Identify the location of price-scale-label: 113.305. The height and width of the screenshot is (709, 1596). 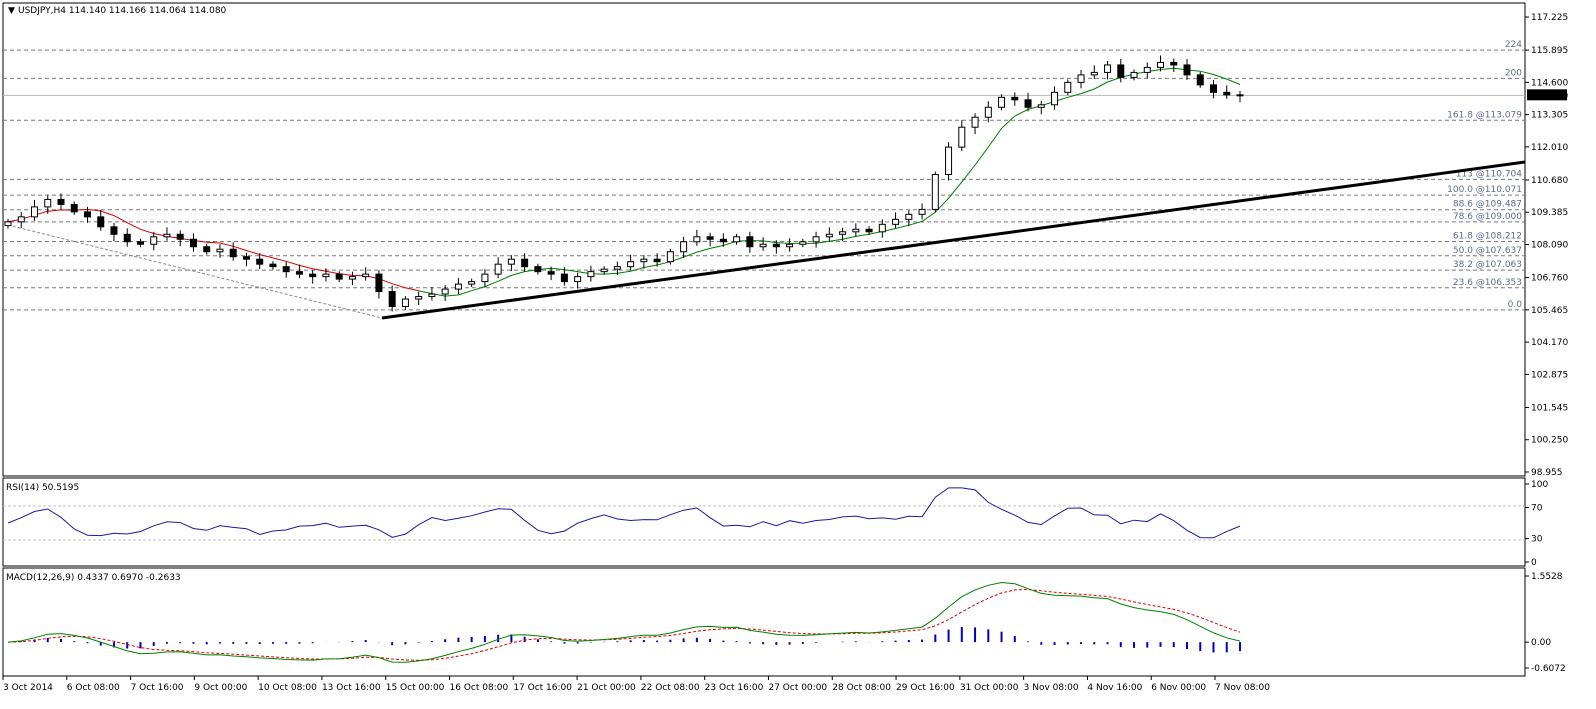
(1549, 116).